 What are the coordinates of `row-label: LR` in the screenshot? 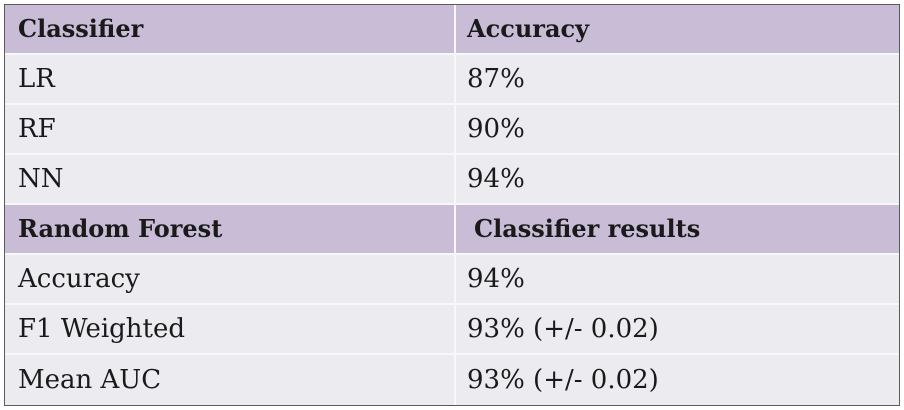 It's located at (36, 79).